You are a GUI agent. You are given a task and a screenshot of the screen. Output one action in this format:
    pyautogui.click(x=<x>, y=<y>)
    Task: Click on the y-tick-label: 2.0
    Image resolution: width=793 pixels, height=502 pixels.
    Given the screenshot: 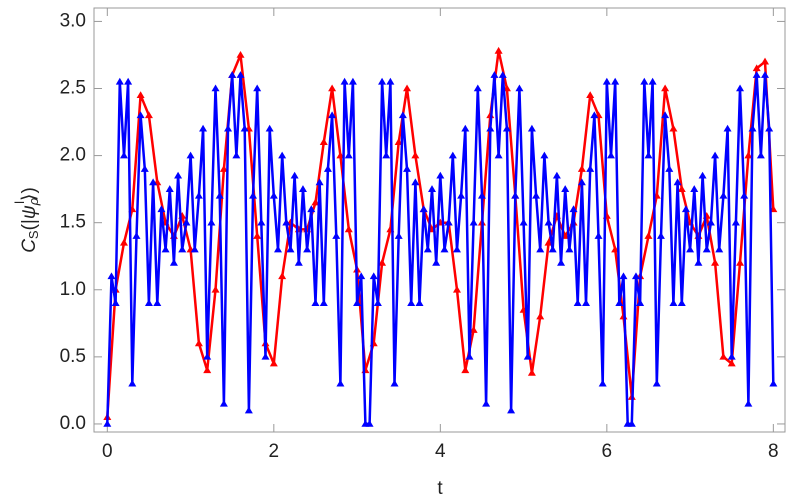 What is the action you would take?
    pyautogui.click(x=73, y=155)
    